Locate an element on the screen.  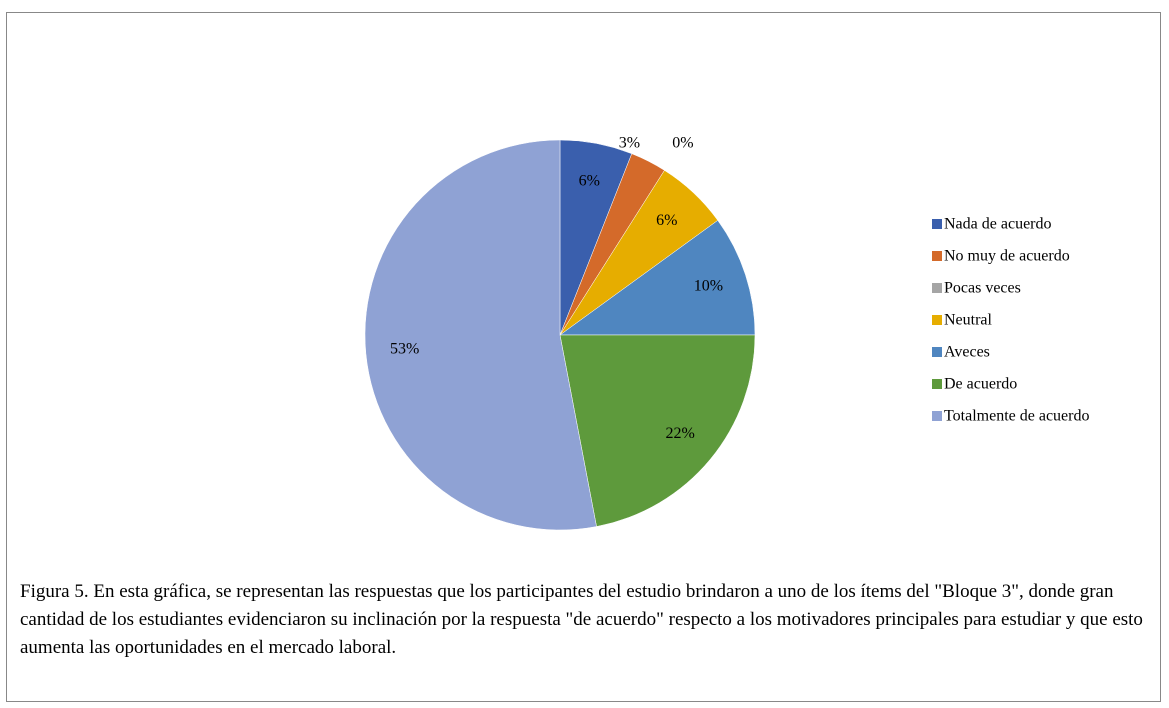
legend-label: De acuerdo is located at coordinates (980, 384).